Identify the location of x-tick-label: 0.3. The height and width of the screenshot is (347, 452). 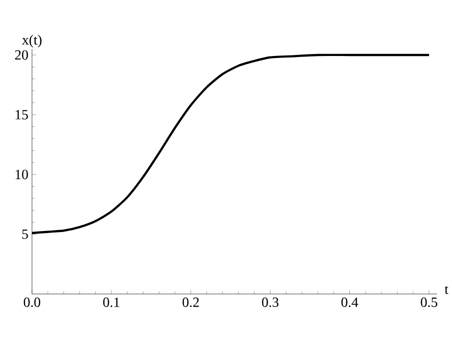
(270, 303).